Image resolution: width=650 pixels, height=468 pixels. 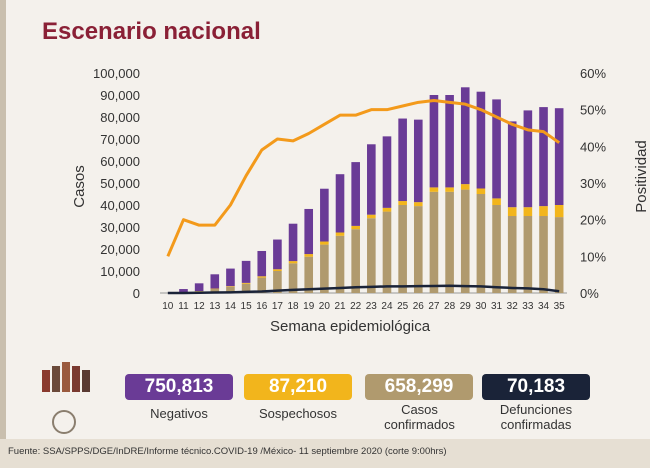 What do you see at coordinates (350, 326) in the screenshot?
I see `x-axis-label: Semana epidemiológica` at bounding box center [350, 326].